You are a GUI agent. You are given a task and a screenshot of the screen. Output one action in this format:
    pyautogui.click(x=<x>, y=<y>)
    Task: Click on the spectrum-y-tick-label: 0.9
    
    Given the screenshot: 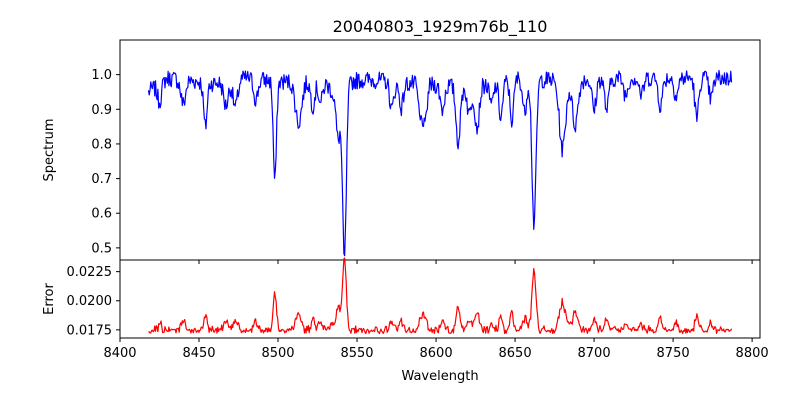 What is the action you would take?
    pyautogui.click(x=101, y=110)
    